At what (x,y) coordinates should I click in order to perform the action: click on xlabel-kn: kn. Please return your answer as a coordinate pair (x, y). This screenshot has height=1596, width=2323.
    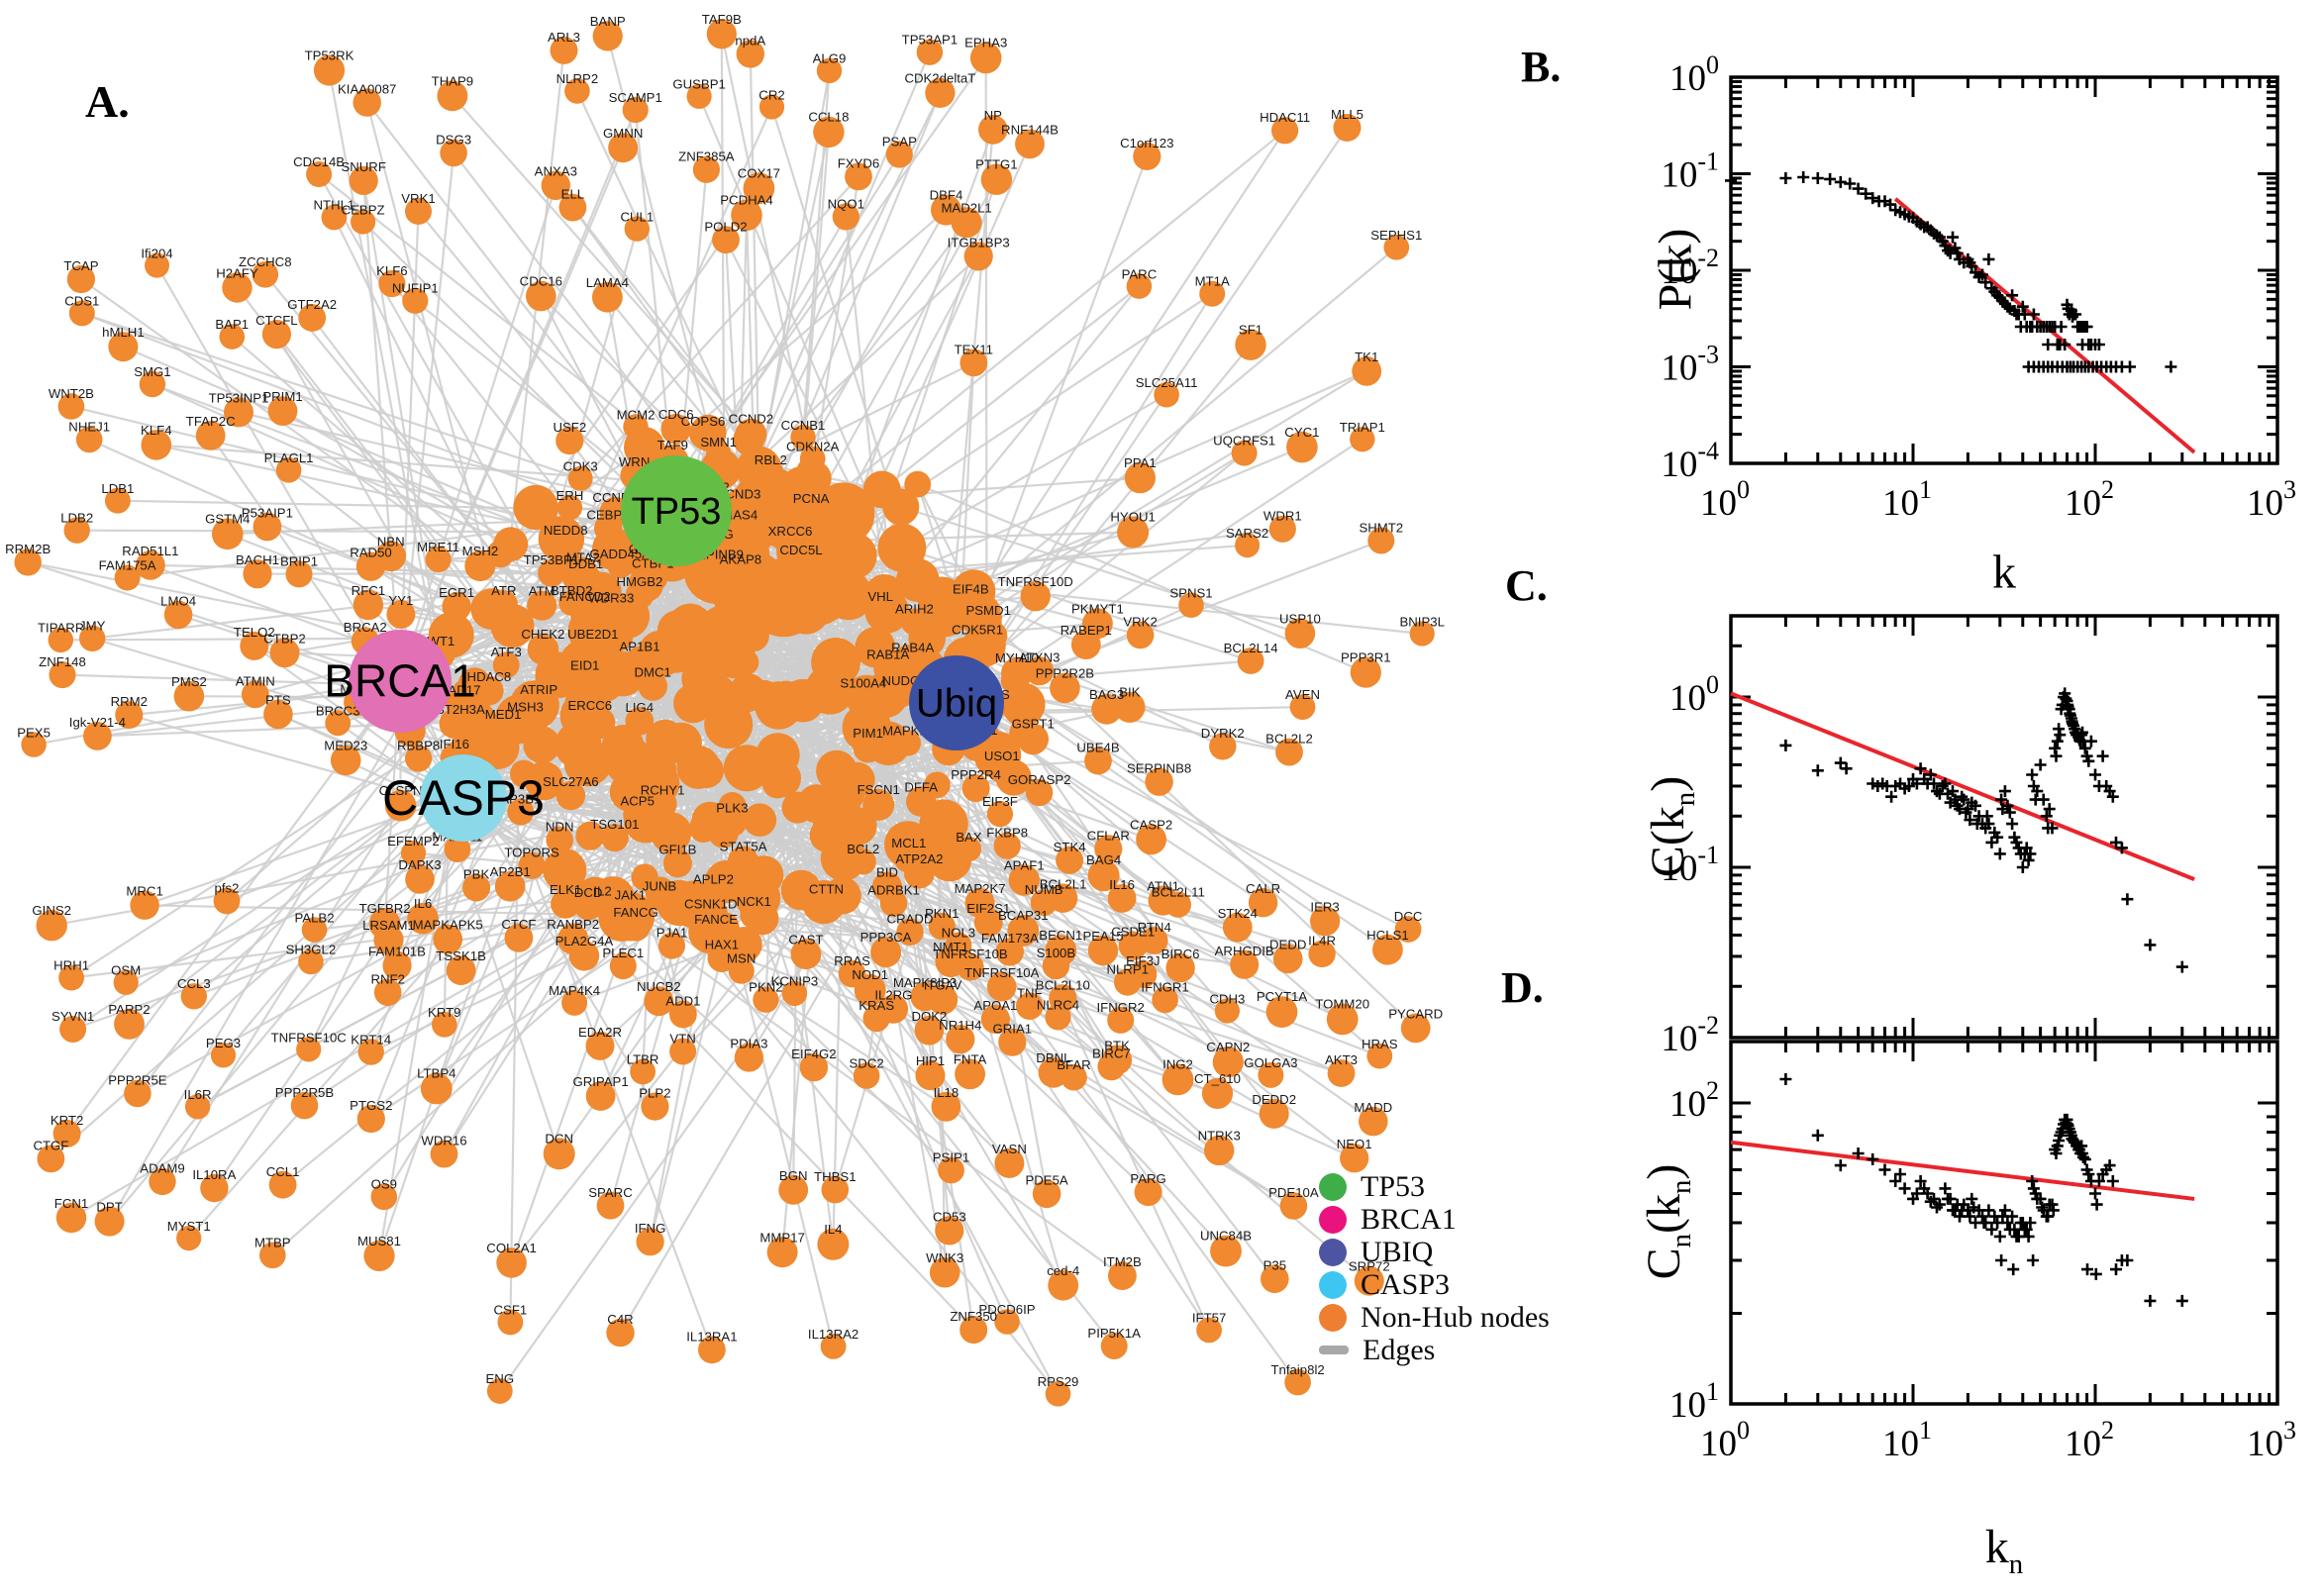
    Looking at the image, I should click on (2004, 1550).